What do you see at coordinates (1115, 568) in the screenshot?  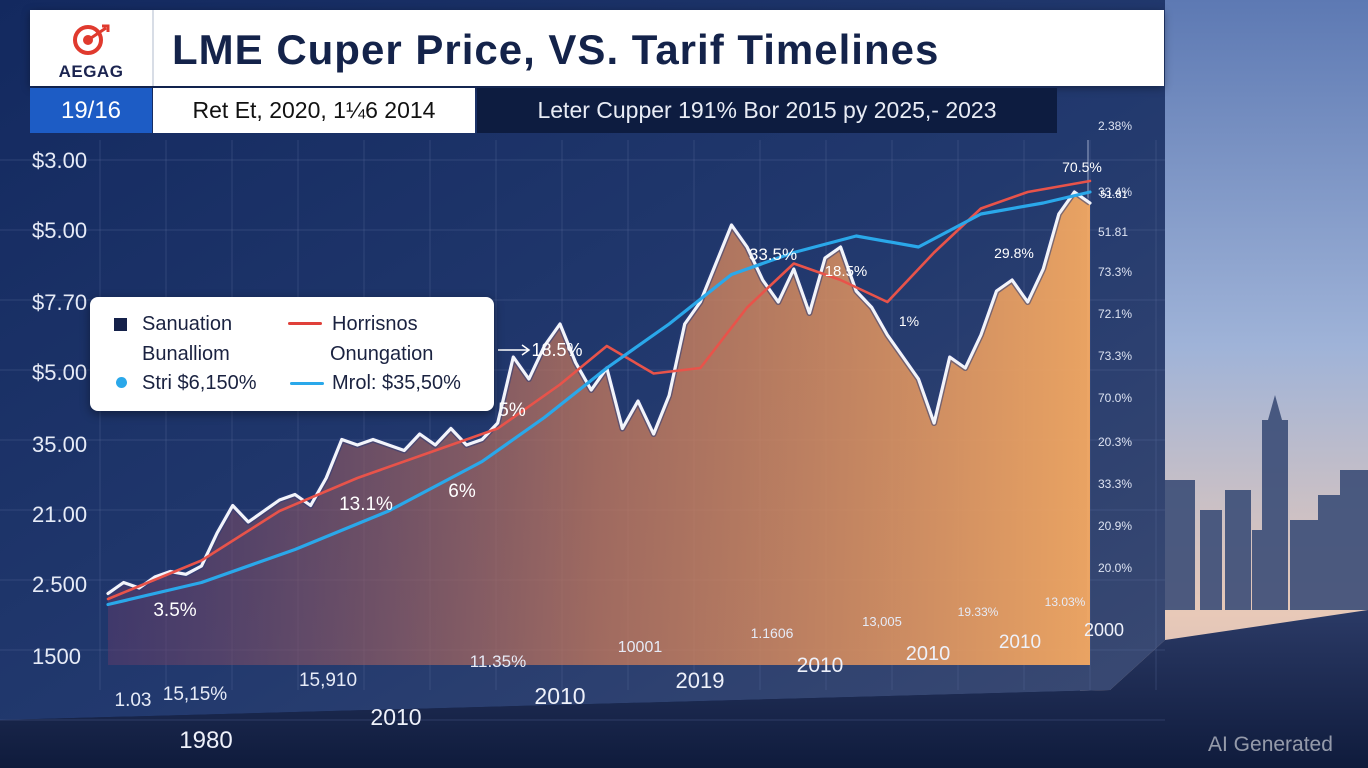 I see `y-tick-right: 20.0%` at bounding box center [1115, 568].